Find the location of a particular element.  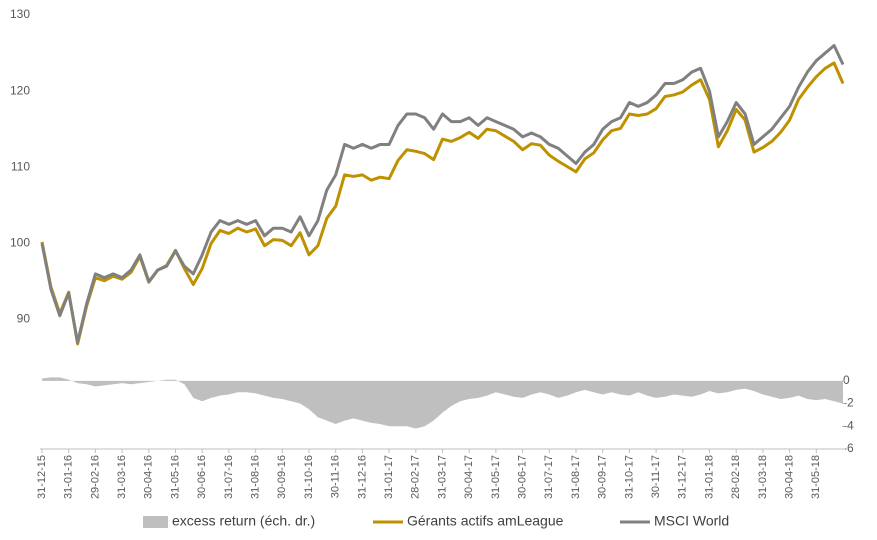

x-tick-label: 31-08-17 is located at coordinates (576, 477).